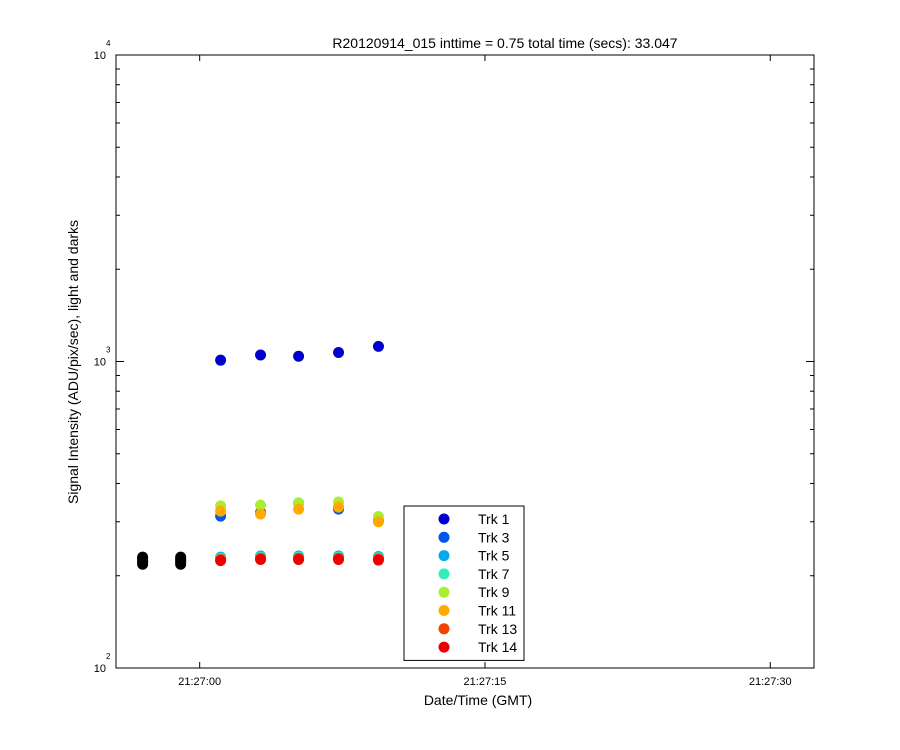  I want to click on legend-label: Trk 5, so click(494, 556).